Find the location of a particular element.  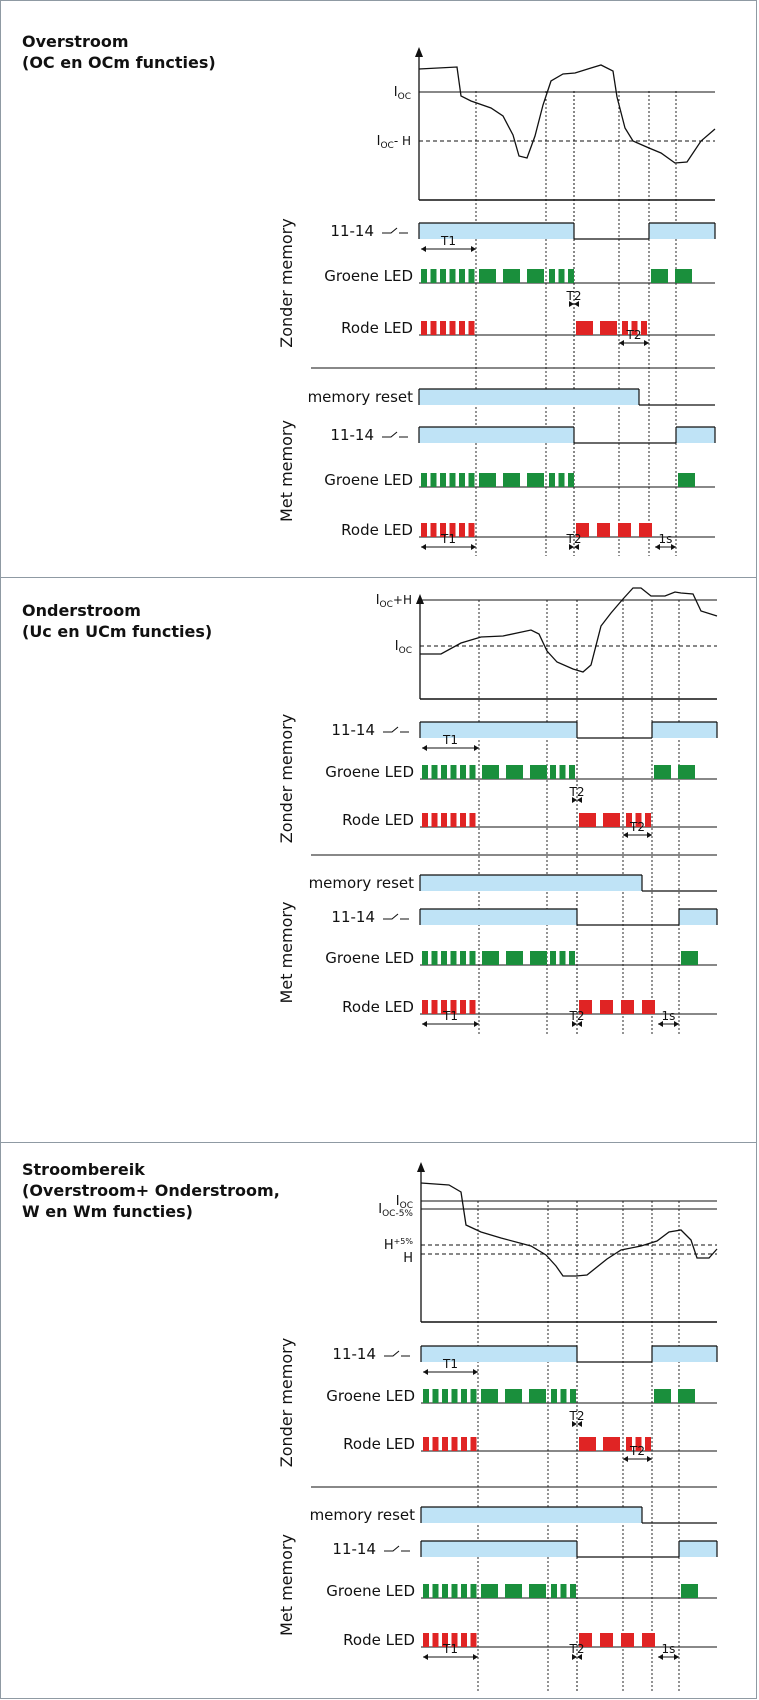

panel-title: Overstroom (OC en OCm functies) is located at coordinates (119, 52).